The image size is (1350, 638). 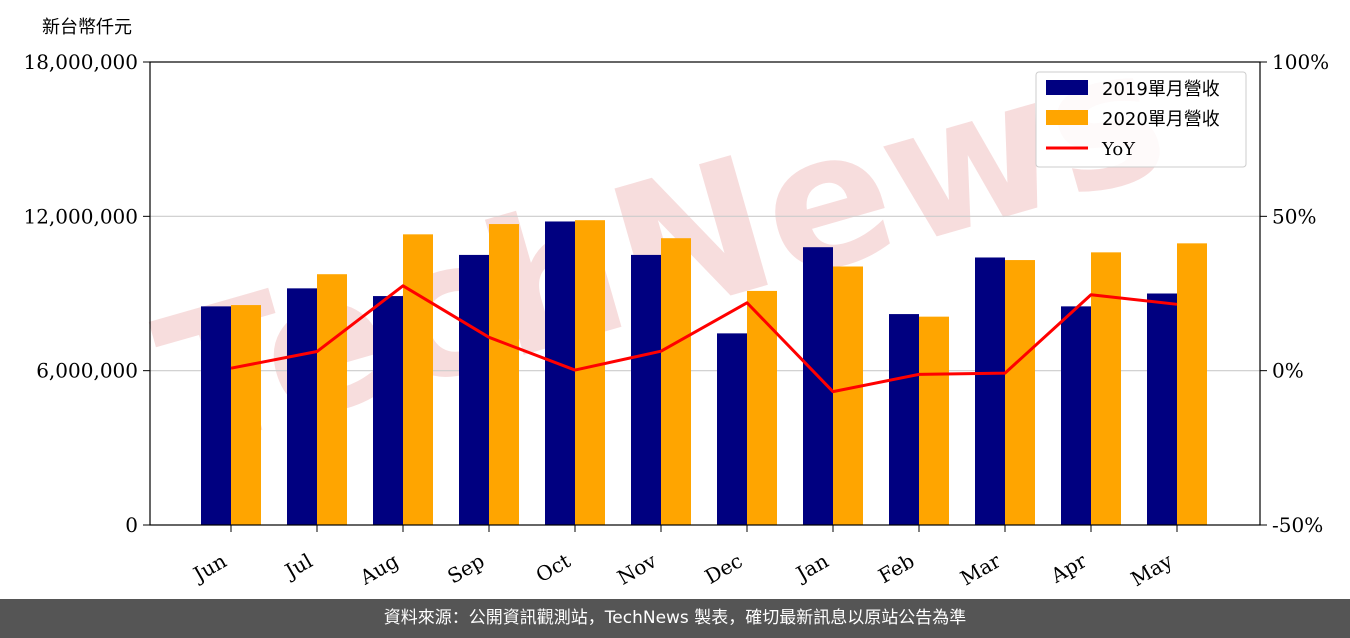 What do you see at coordinates (297, 566) in the screenshot?
I see `x-tick-label: Jul` at bounding box center [297, 566].